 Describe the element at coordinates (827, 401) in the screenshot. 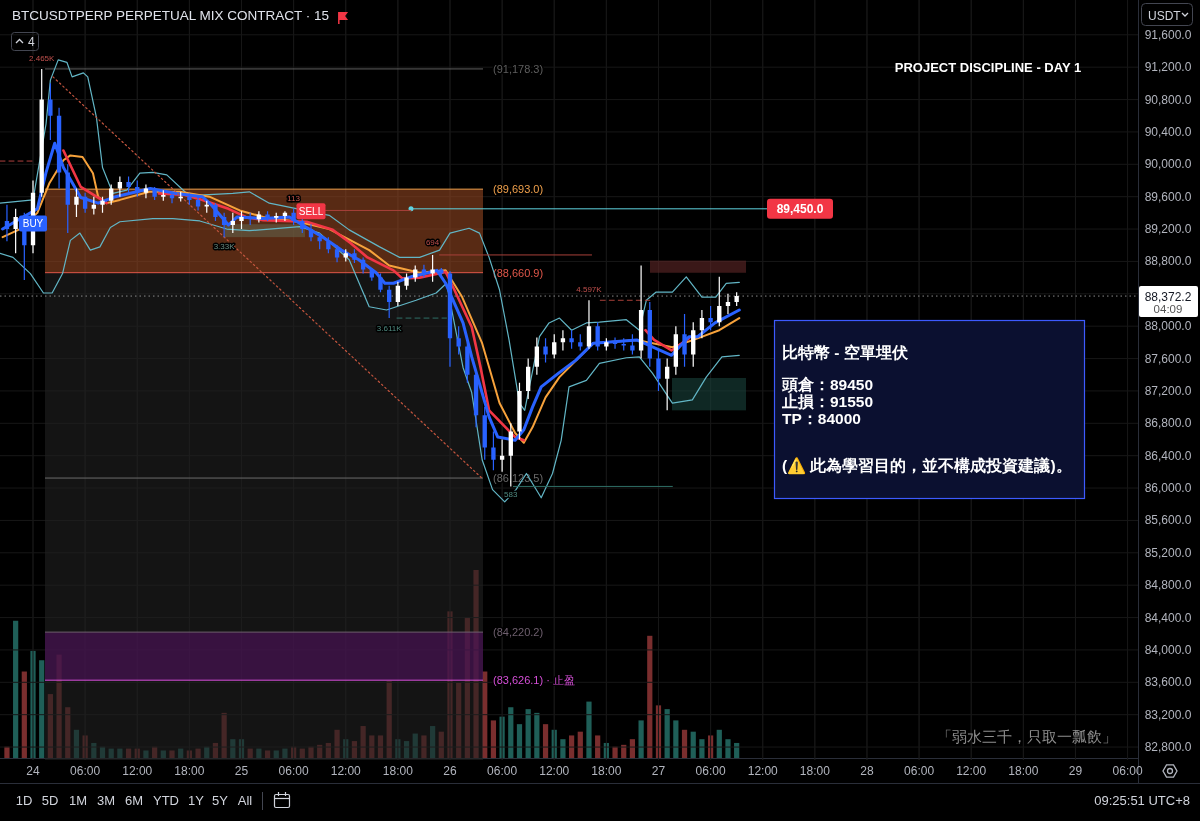

I see `annotation: 止損：91550` at that location.